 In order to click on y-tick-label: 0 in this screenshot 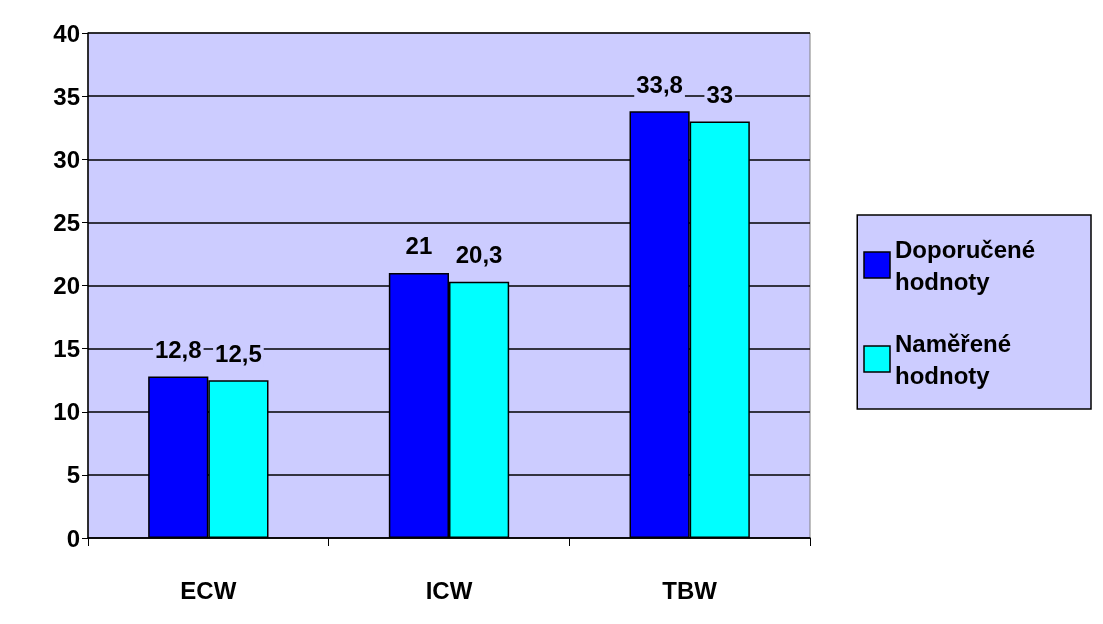, I will do `click(73, 538)`.